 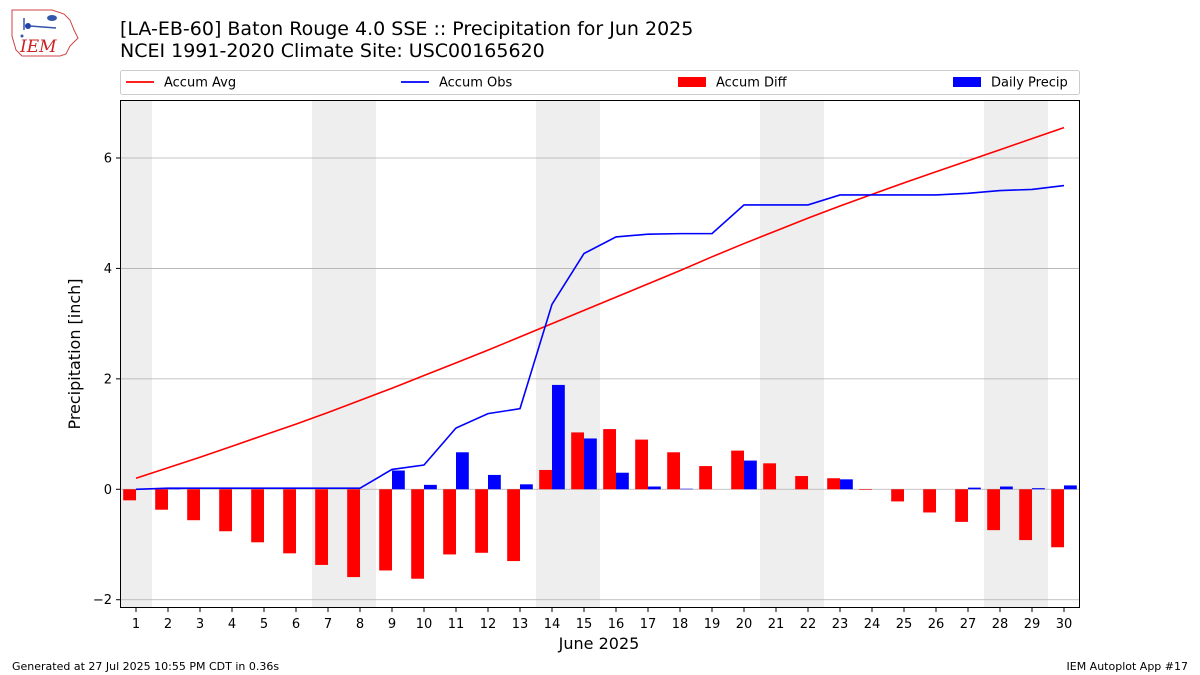 I want to click on x-tick-label: 23, so click(x=840, y=624).